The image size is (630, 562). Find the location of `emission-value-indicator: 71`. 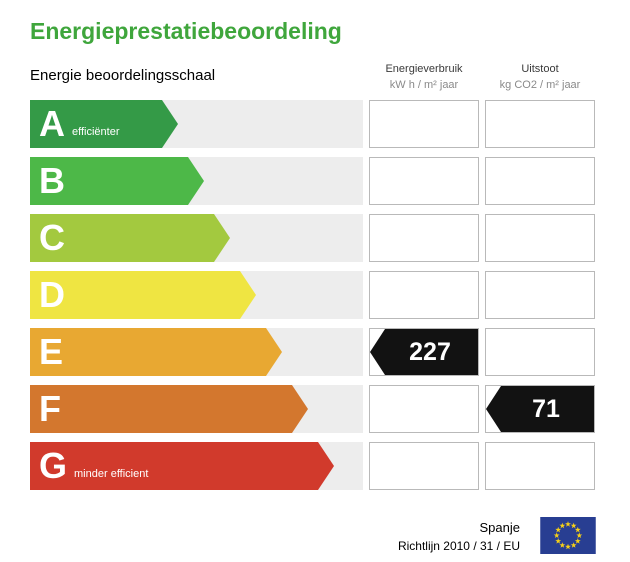

emission-value-indicator: 71 is located at coordinates (540, 409).